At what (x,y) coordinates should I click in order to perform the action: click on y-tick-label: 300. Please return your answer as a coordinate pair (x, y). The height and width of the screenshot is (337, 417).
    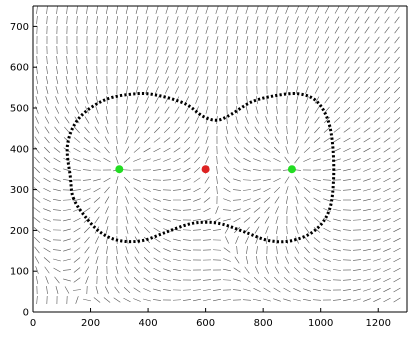
    Looking at the image, I should click on (19, 190).